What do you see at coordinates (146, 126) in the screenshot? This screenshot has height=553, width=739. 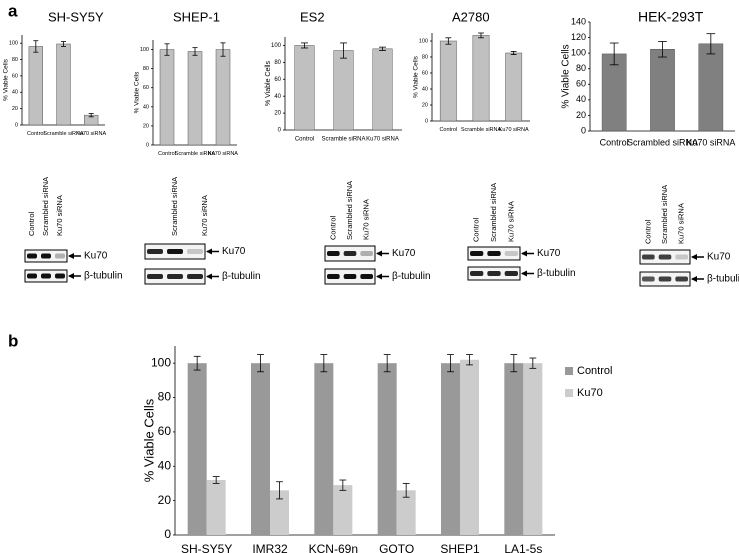 I see `y-tick-label: 20` at bounding box center [146, 126].